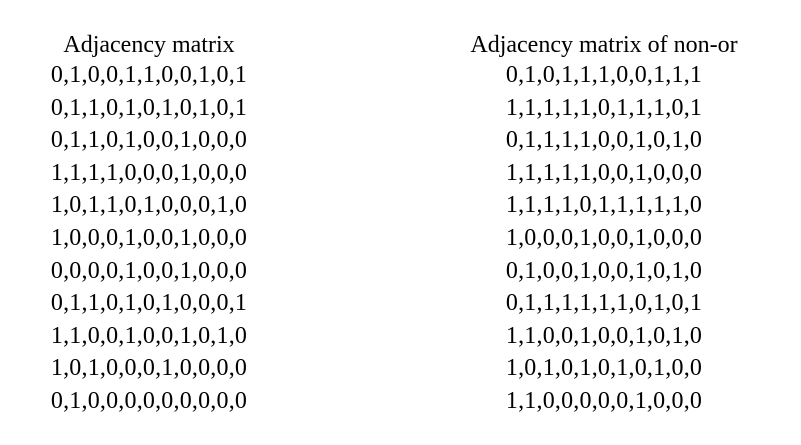  I want to click on matrix-row: 0,1,0,1,1,1,0,0,1,1,1, so click(604, 75).